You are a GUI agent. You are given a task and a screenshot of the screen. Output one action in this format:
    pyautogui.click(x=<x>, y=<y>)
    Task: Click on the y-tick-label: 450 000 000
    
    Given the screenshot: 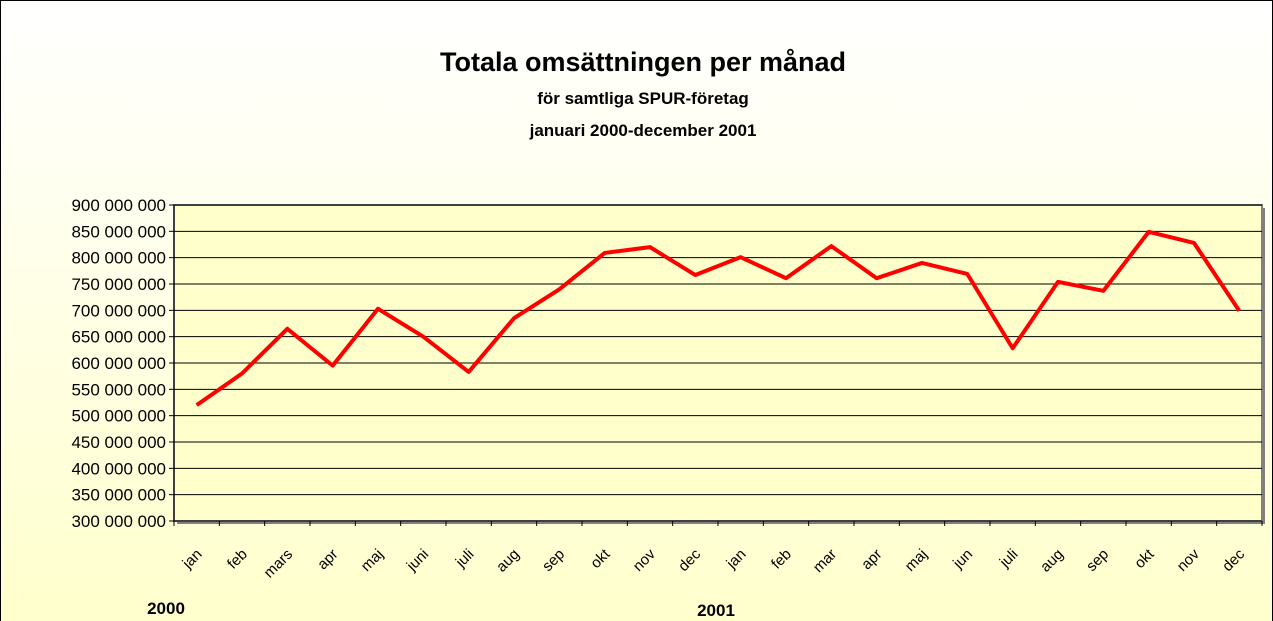 What is the action you would take?
    pyautogui.click(x=118, y=442)
    